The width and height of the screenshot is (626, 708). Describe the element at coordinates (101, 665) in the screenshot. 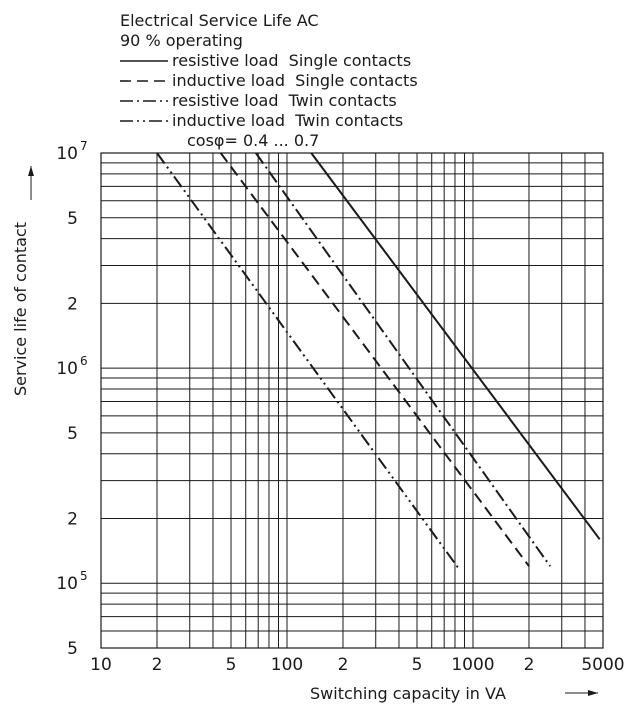

I see `x-tick-label: 10` at that location.